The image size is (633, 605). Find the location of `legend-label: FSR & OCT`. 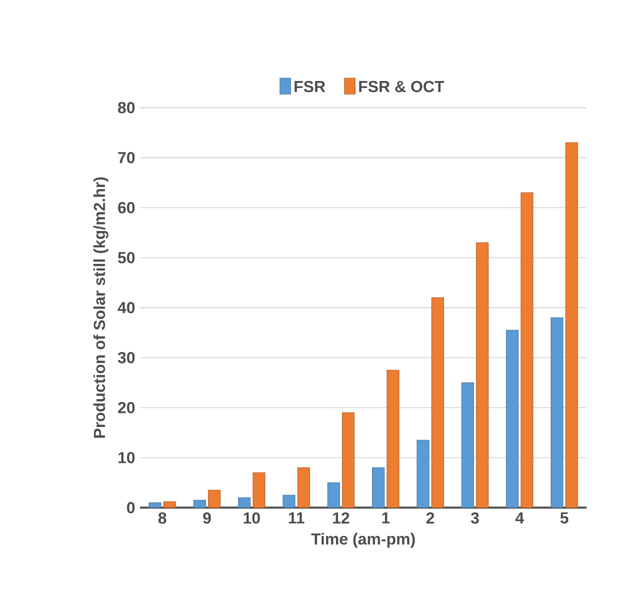

legend-label: FSR & OCT is located at coordinates (401, 86).